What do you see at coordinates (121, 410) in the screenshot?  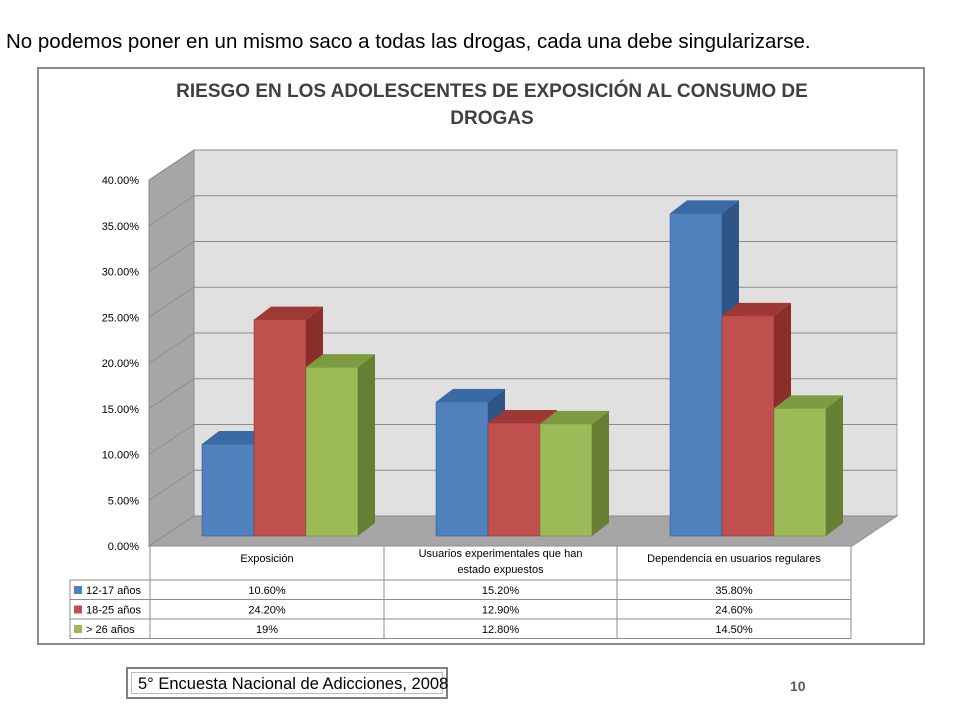 I see `y-tick-label: 15.00%` at bounding box center [121, 410].